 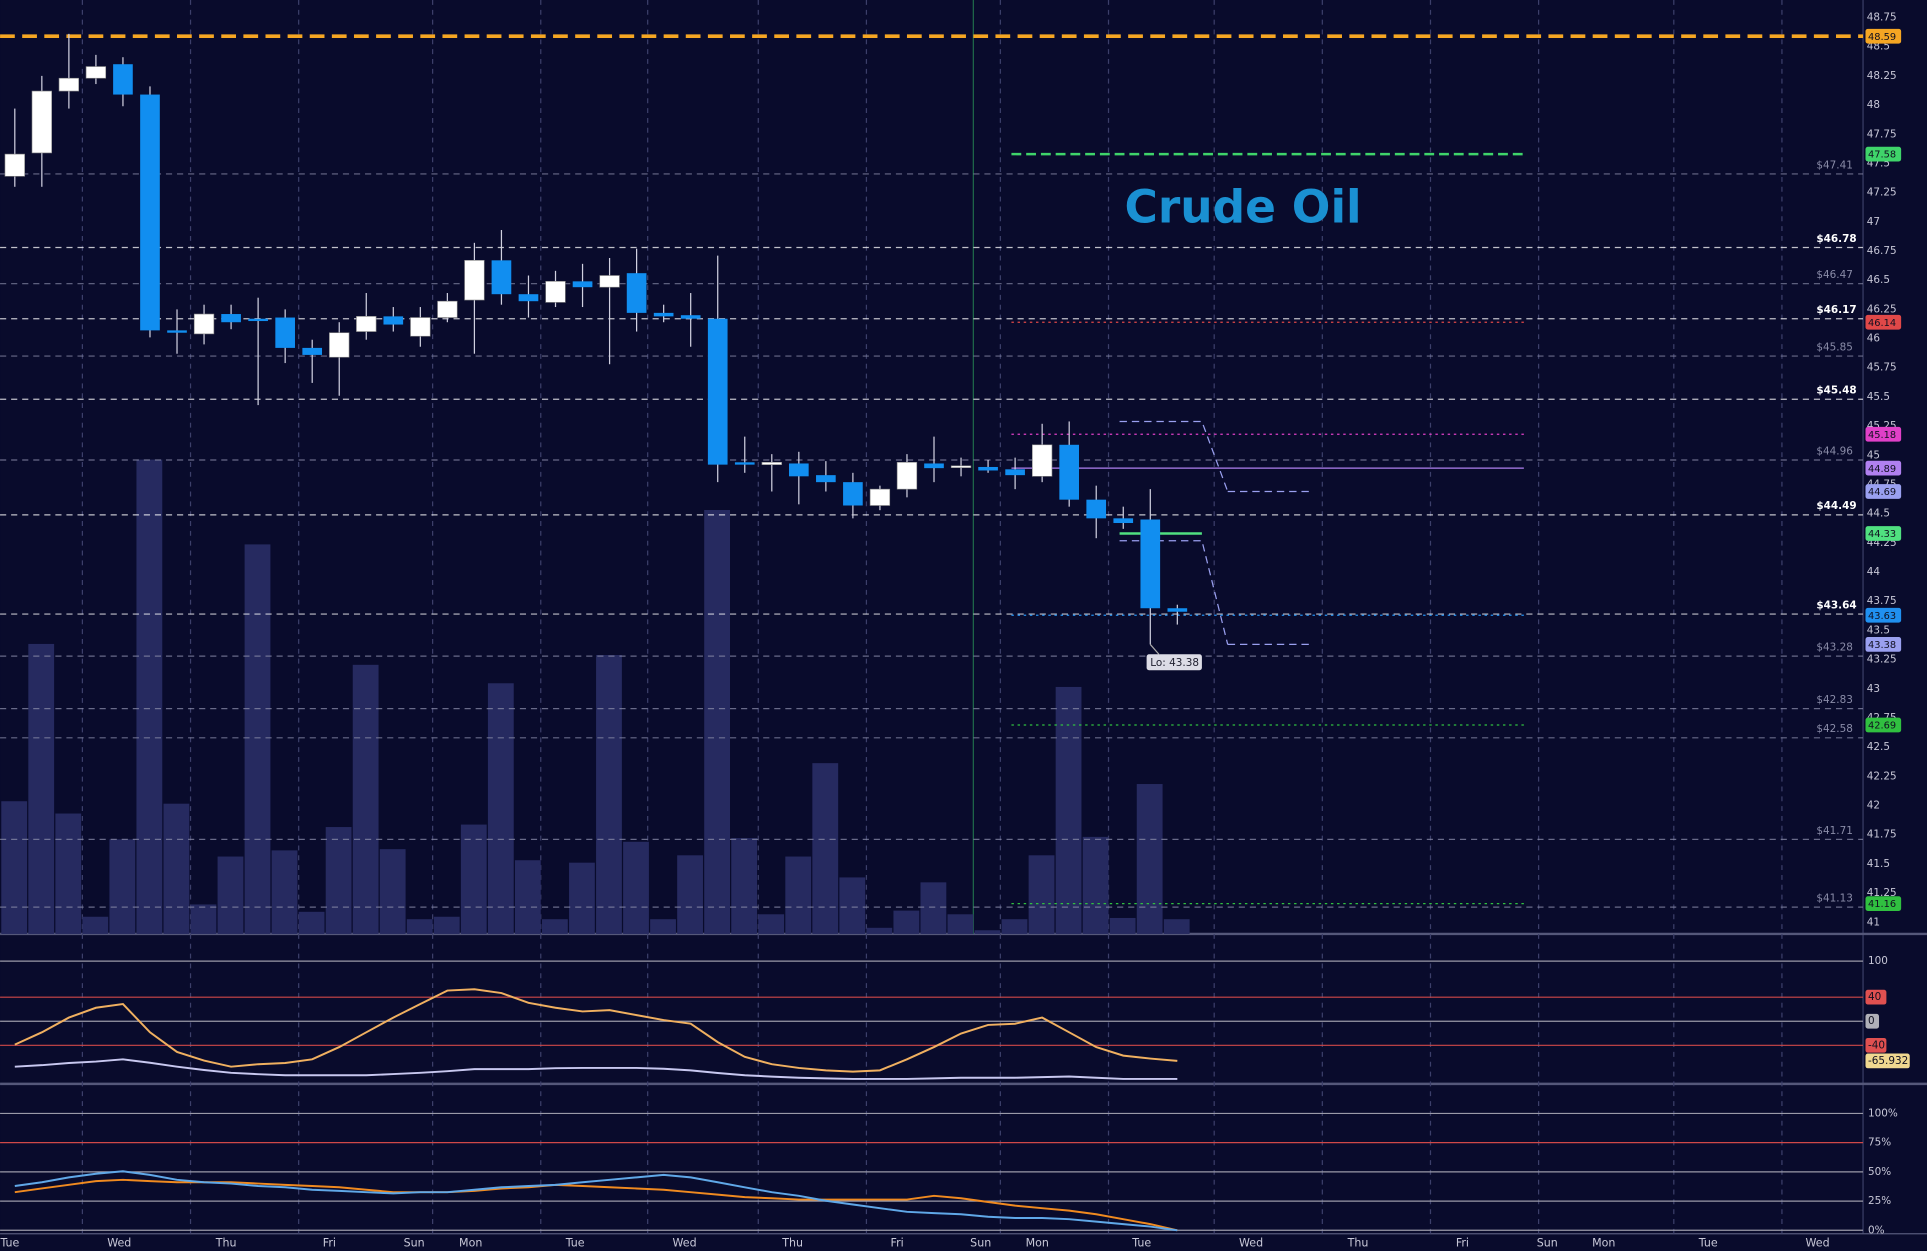 I want to click on level-label: $42.58, so click(x=1834, y=729).